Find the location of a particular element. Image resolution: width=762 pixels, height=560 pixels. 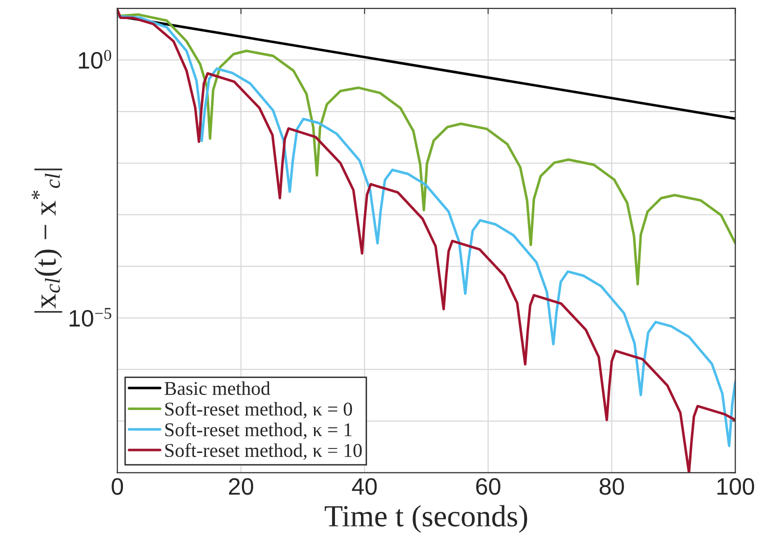

x-axis-title: Time t (seconds) is located at coordinates (426, 519).